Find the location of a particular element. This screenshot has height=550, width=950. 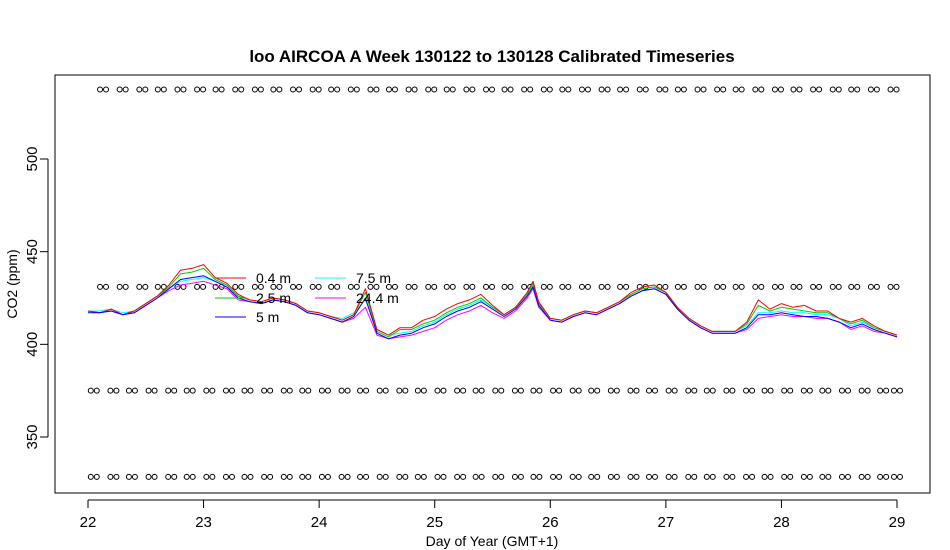

x-tick-label: 24 is located at coordinates (319, 522).